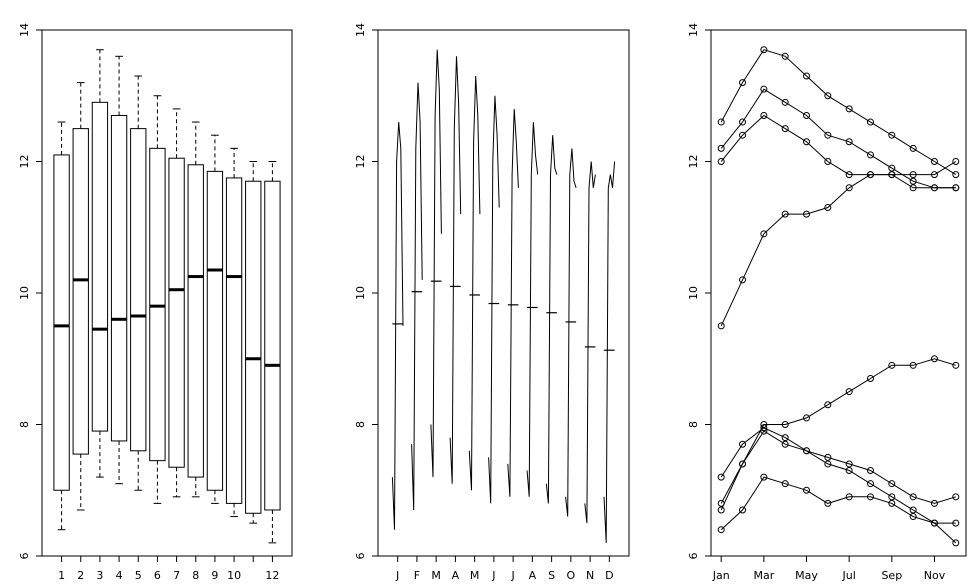 The width and height of the screenshot is (980, 588). What do you see at coordinates (157, 575) in the screenshot?
I see `x-tick-label: 6` at bounding box center [157, 575].